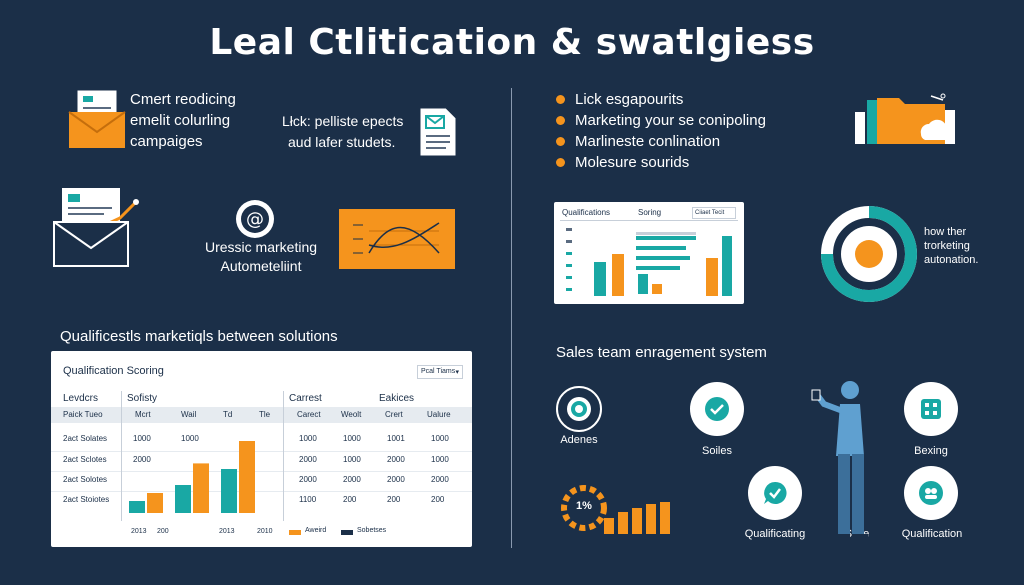 This screenshot has height=585, width=1024. What do you see at coordinates (96, 227) in the screenshot?
I see `mail-chart-icon` at bounding box center [96, 227].